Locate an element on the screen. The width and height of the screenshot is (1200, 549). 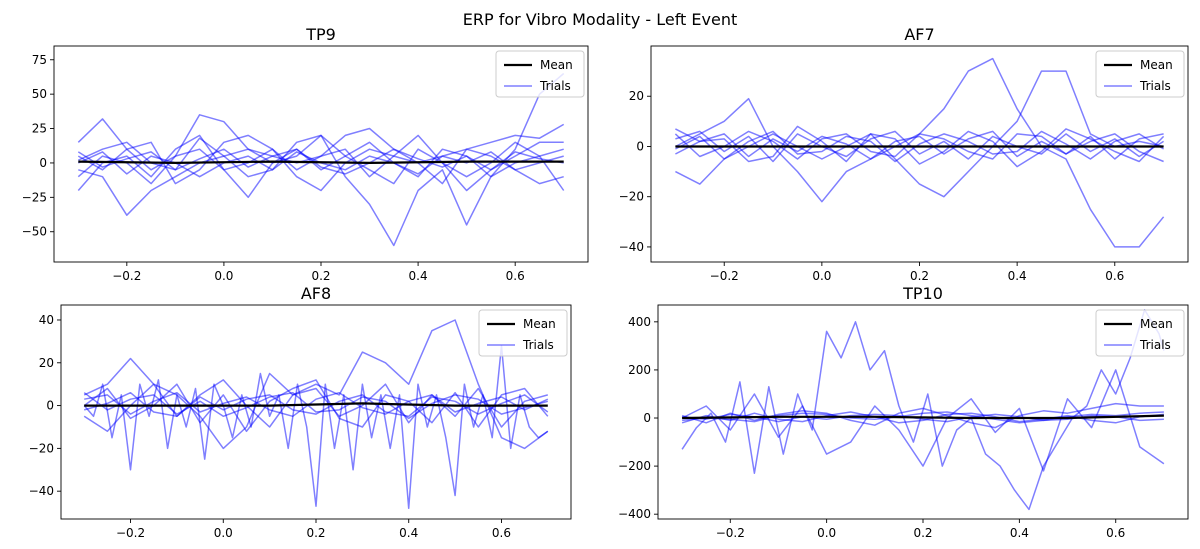
y-tick-label: 200 is located at coordinates (639, 370).